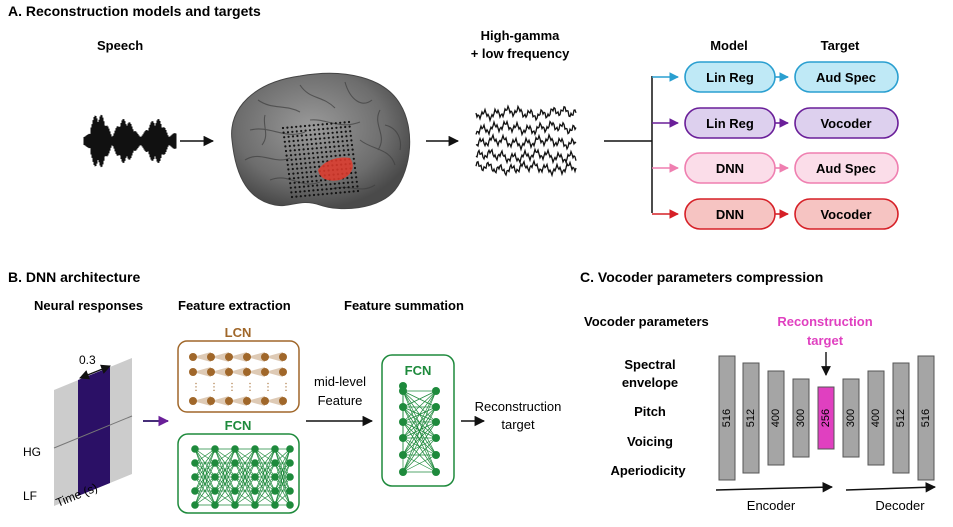 The width and height of the screenshot is (953, 527). What do you see at coordinates (824, 321) in the screenshot?
I see `recon-target-c-1: Reconstruction` at bounding box center [824, 321].